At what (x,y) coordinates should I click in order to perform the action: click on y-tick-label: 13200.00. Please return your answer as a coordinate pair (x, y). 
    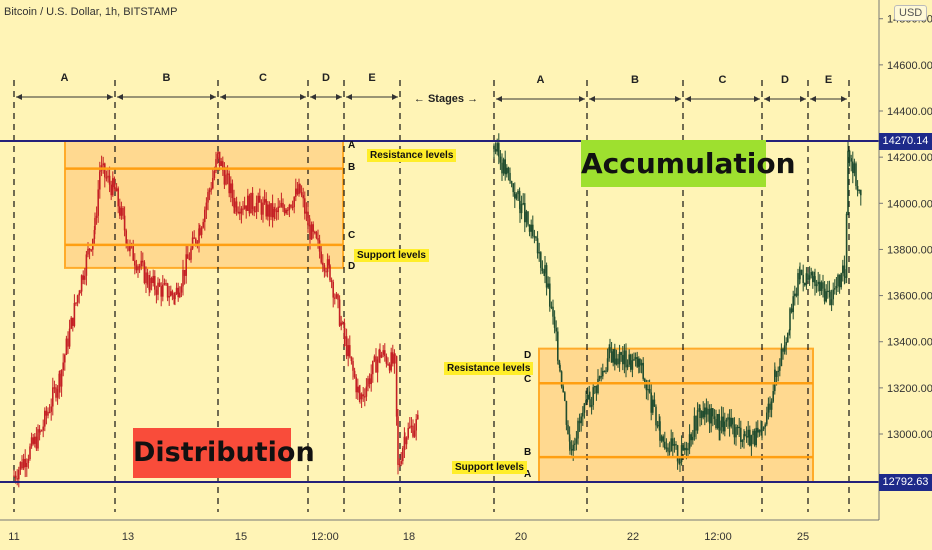
    Looking at the image, I should click on (909, 389).